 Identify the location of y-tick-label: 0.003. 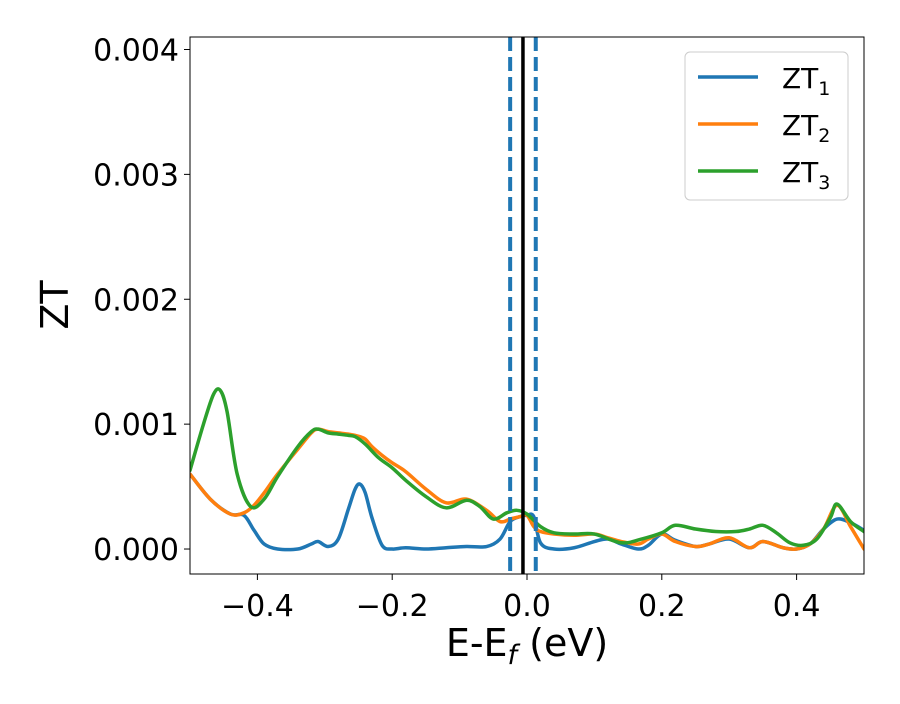
(136, 175).